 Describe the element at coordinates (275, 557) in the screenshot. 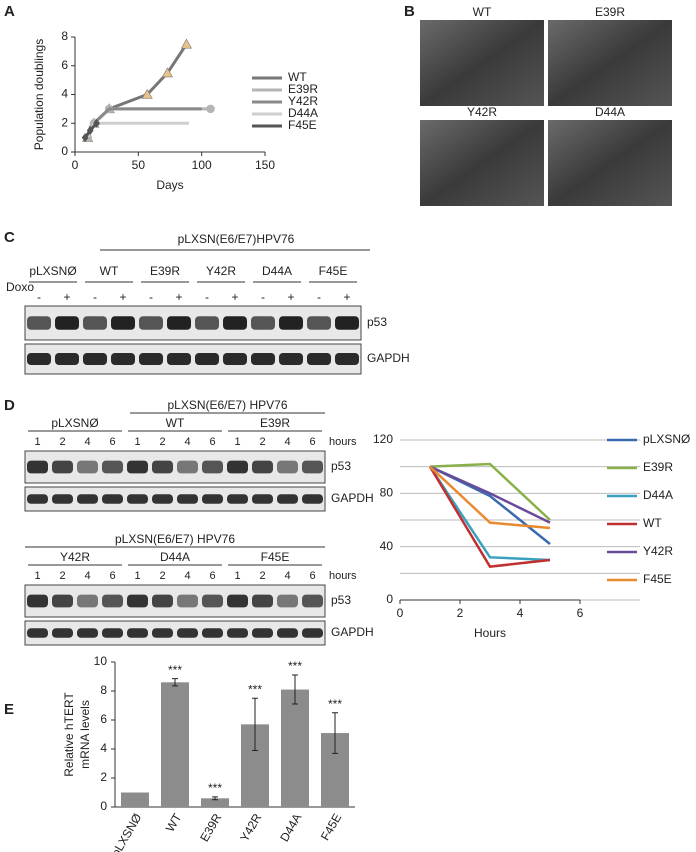

I see `group-label: F45E` at that location.